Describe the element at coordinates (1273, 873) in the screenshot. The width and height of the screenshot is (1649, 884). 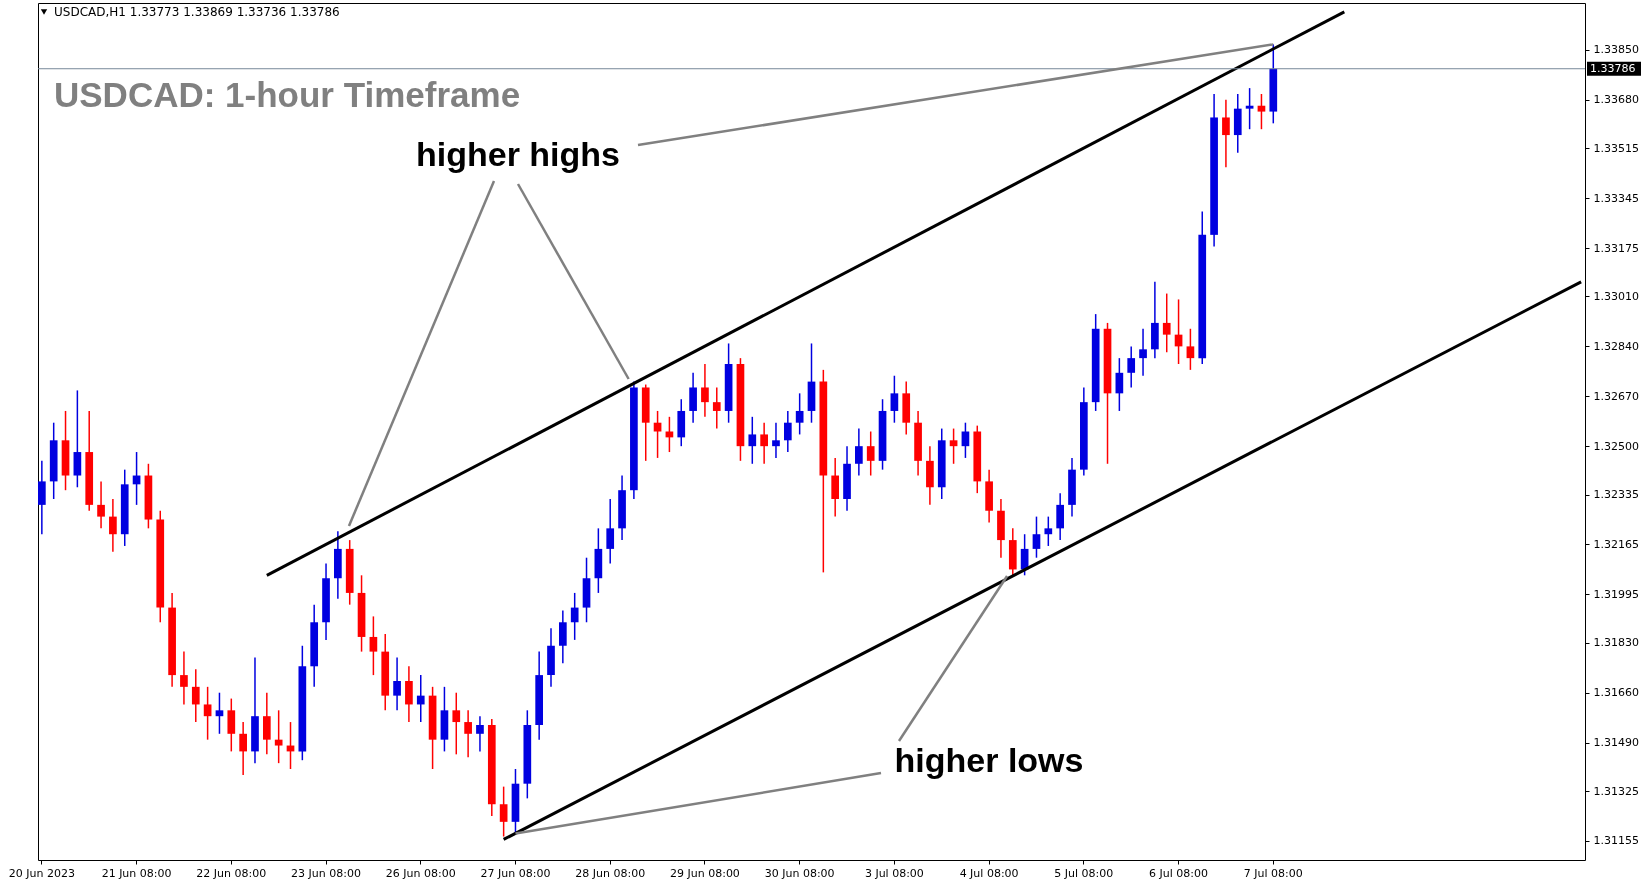
I see `x-tick-label: 7 Jul 08:00` at that location.